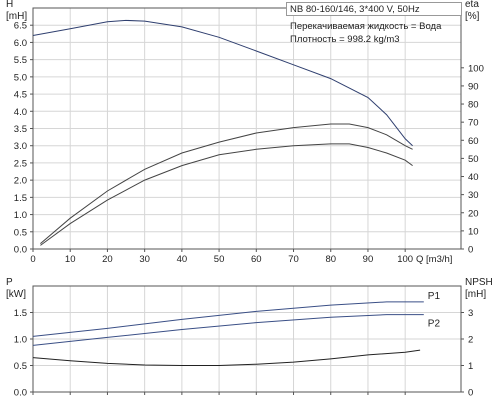 The height and width of the screenshot is (400, 500). Describe the element at coordinates (20, 112) in the screenshot. I see `left-tick-label: 4.0` at that location.